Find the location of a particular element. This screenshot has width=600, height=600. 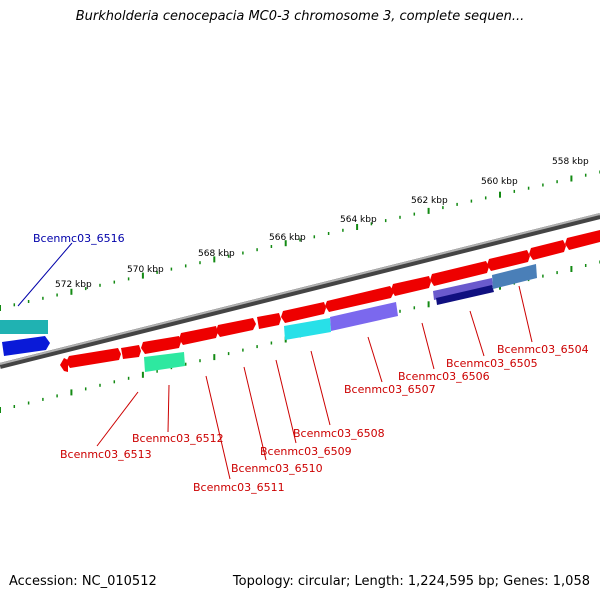

tick-label: 562 kbp is located at coordinates (429, 201).